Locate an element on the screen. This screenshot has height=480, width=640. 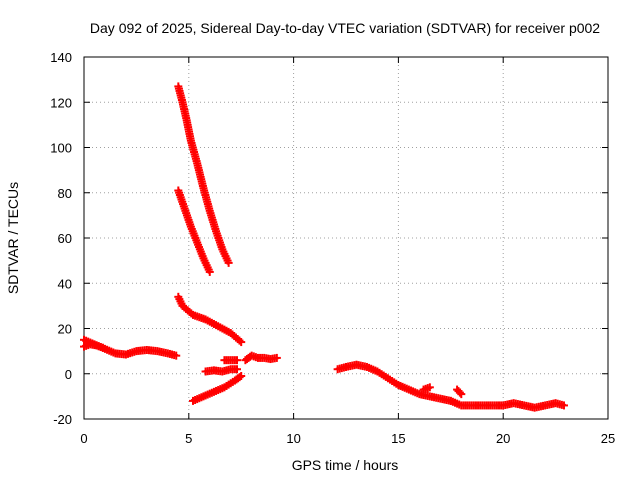
y-tick-label: 80 is located at coordinates (65, 193).